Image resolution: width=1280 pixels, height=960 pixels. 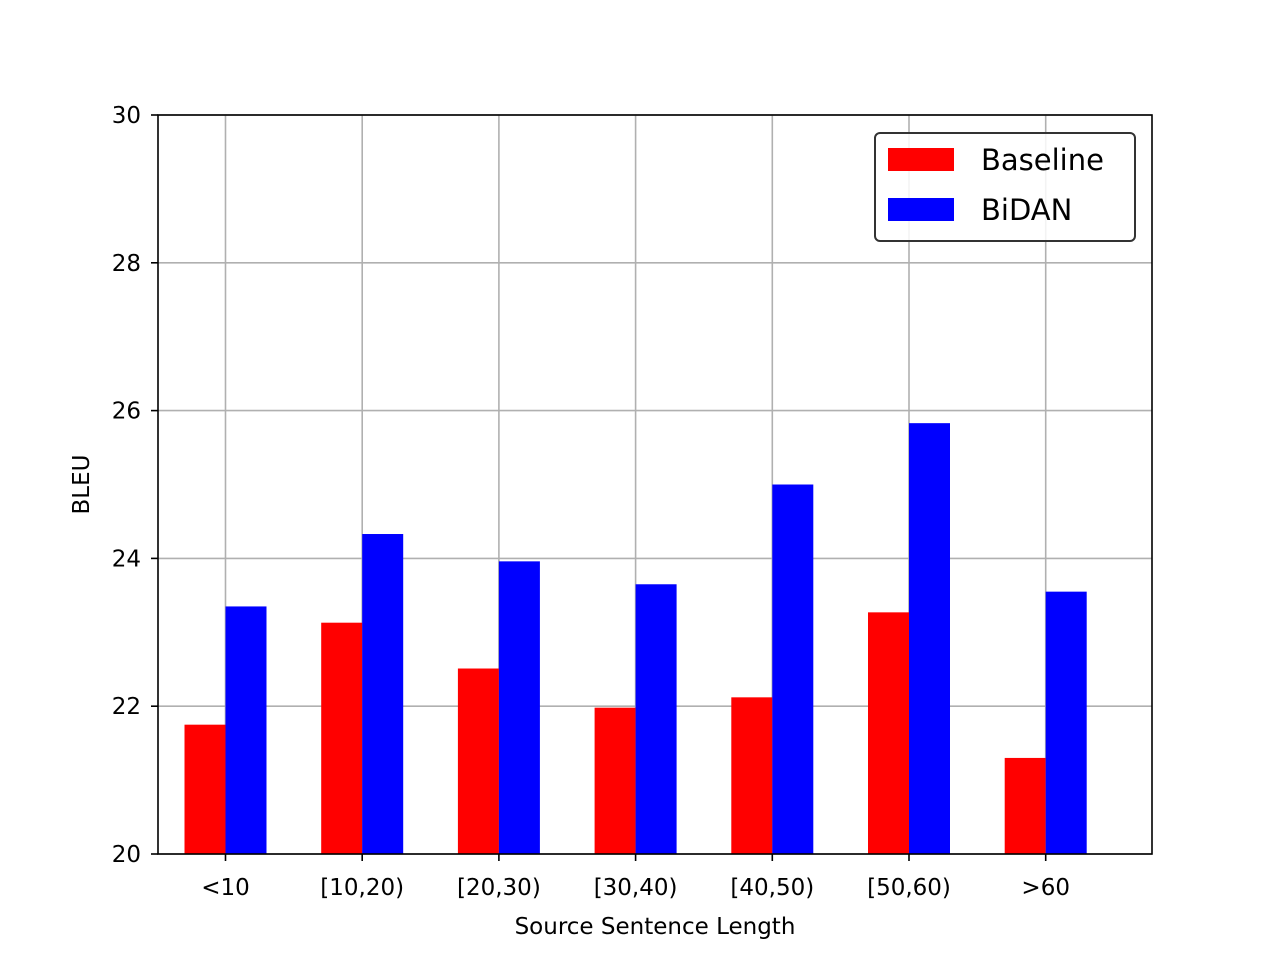 What do you see at coordinates (1005, 187) in the screenshot?
I see `legend: Baseline BiDAN` at bounding box center [1005, 187].